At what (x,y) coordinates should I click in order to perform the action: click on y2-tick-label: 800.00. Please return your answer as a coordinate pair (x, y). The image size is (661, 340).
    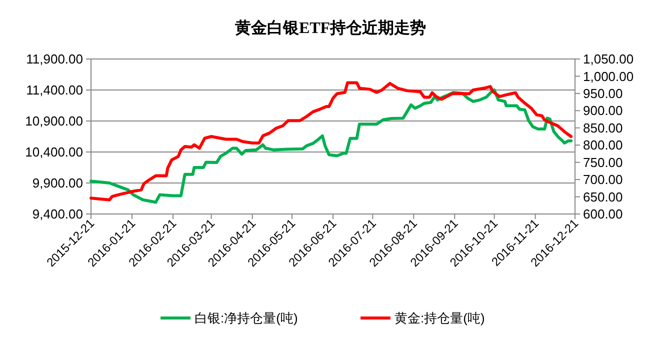
    Looking at the image, I should click on (603, 145).